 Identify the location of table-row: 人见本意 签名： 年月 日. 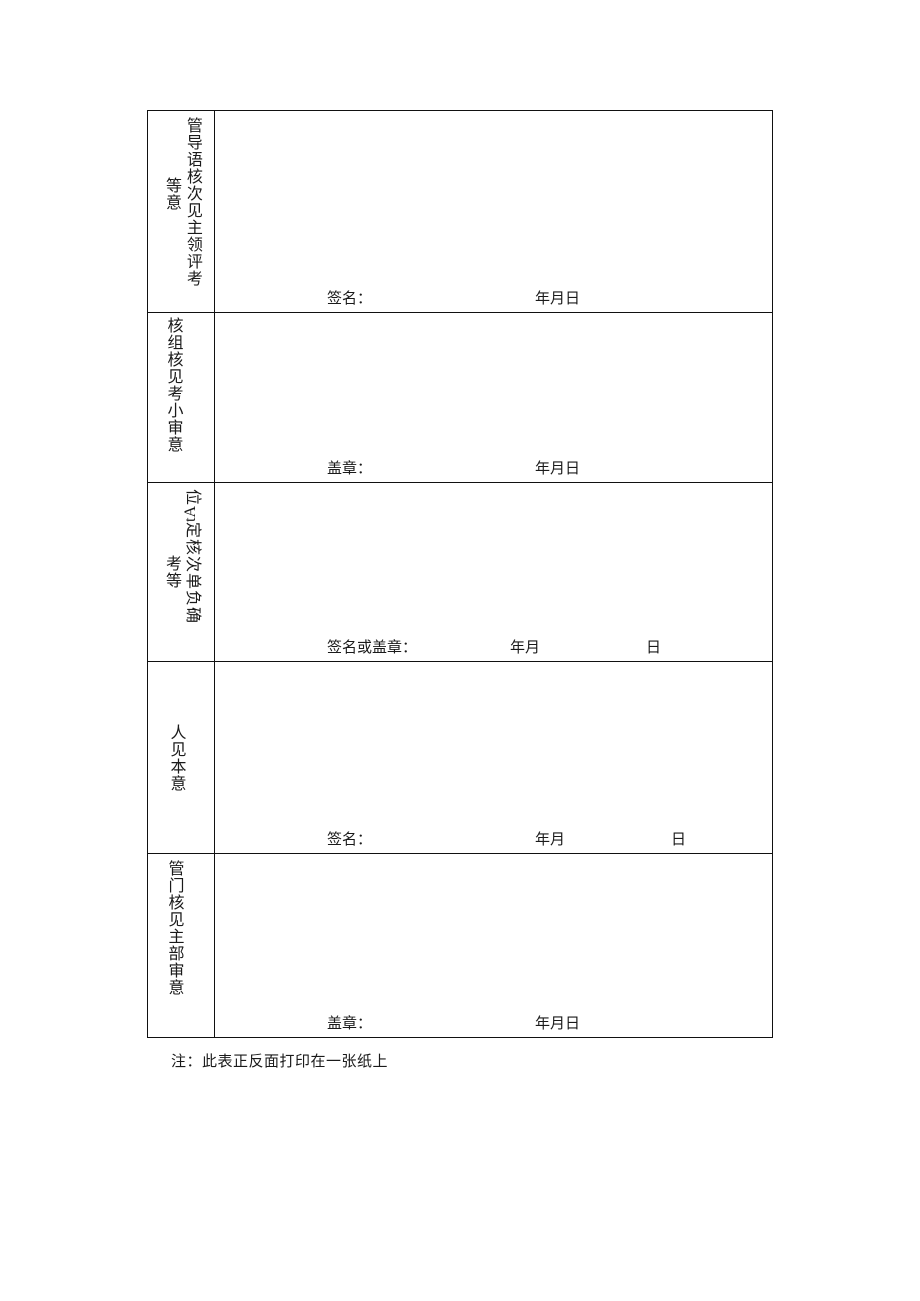
(460, 757).